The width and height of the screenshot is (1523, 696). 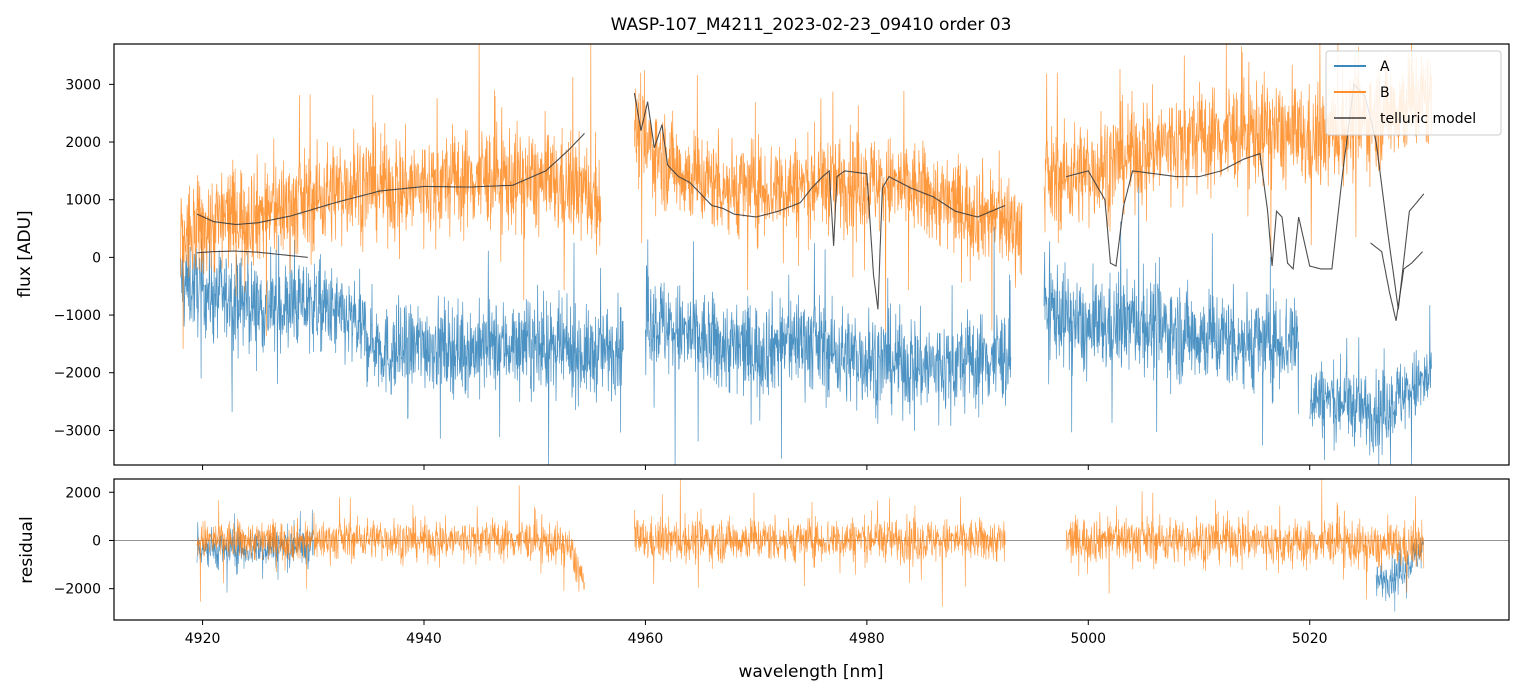 What do you see at coordinates (1310, 639) in the screenshot?
I see `x-tick-label: 5020` at bounding box center [1310, 639].